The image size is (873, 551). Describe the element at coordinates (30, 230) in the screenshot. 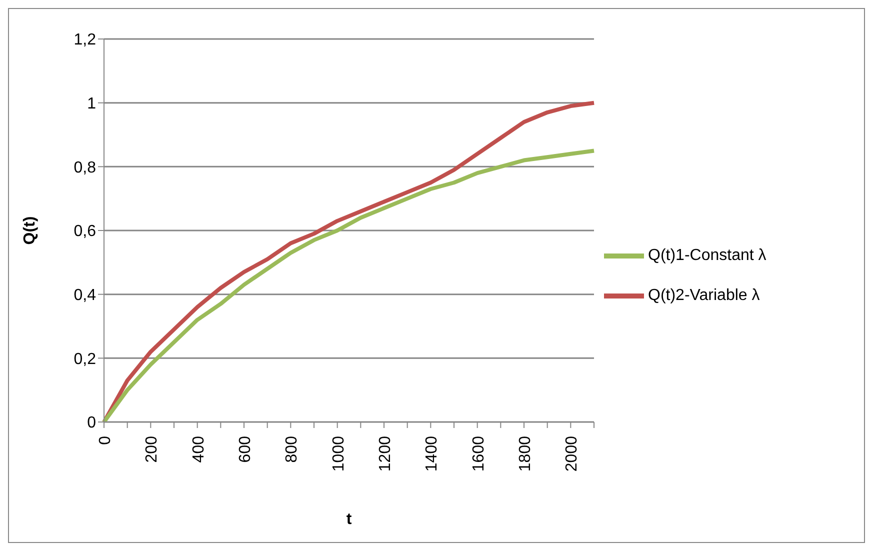

I see `y-axis-title: Q(t)` at that location.